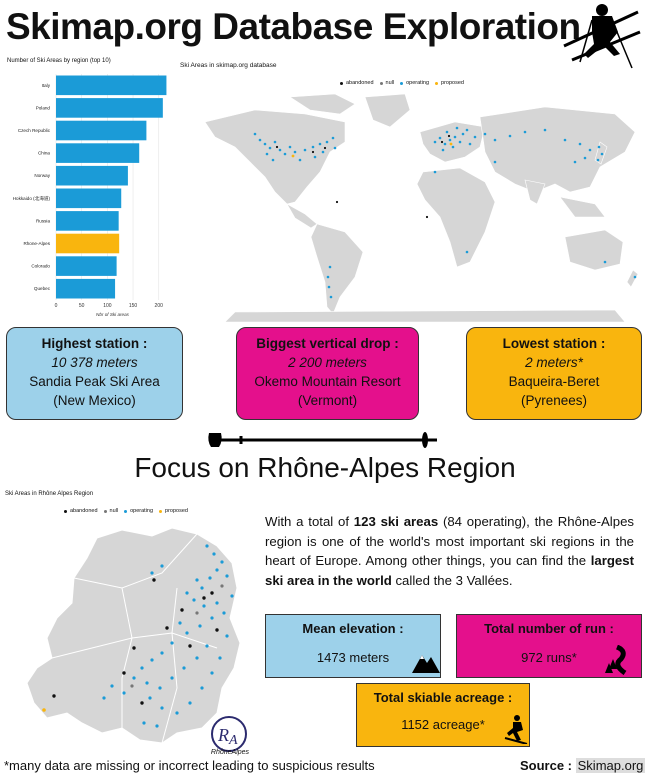 The height and width of the screenshot is (778, 650). I want to click on card-value: 2 200 meters, so click(327, 362).